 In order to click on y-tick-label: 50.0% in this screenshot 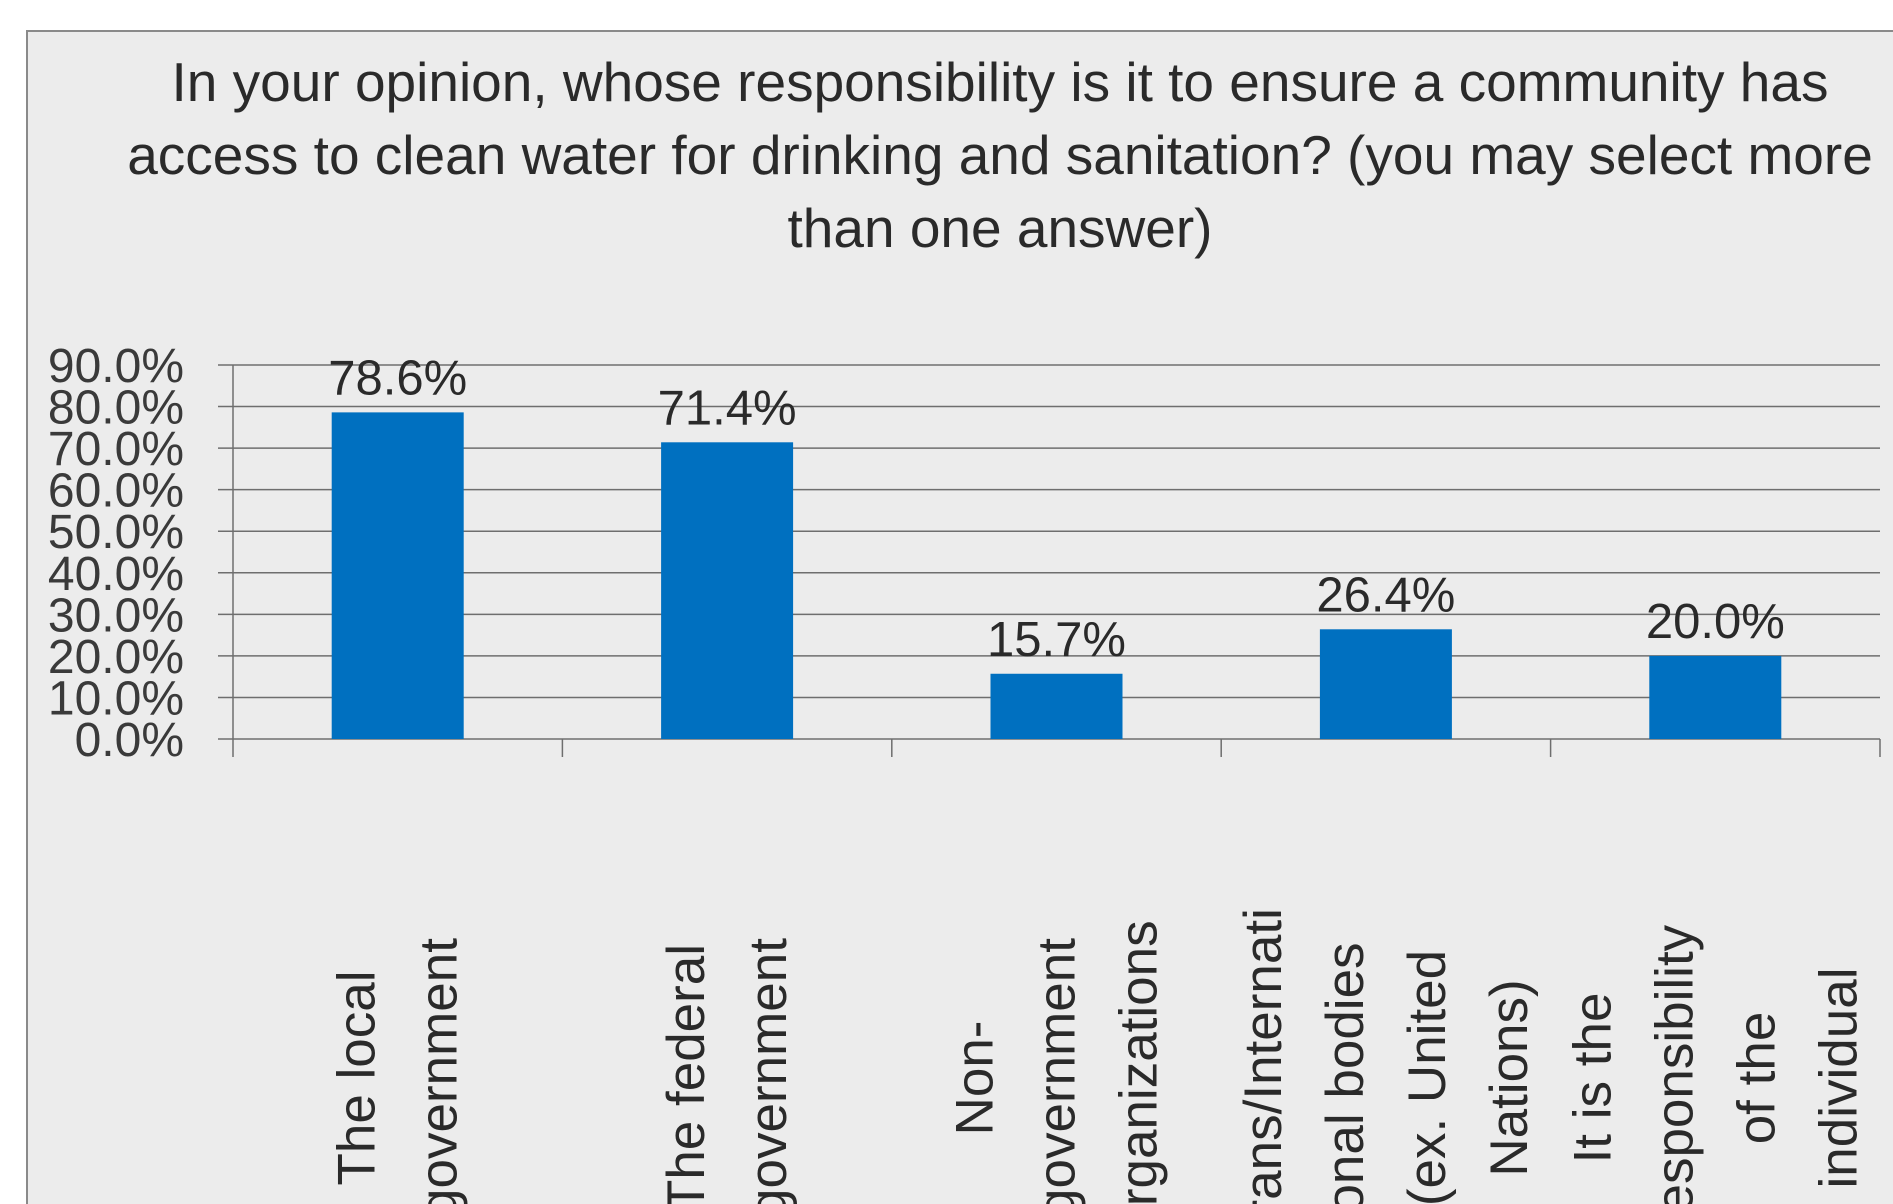, I will do `click(116, 532)`.